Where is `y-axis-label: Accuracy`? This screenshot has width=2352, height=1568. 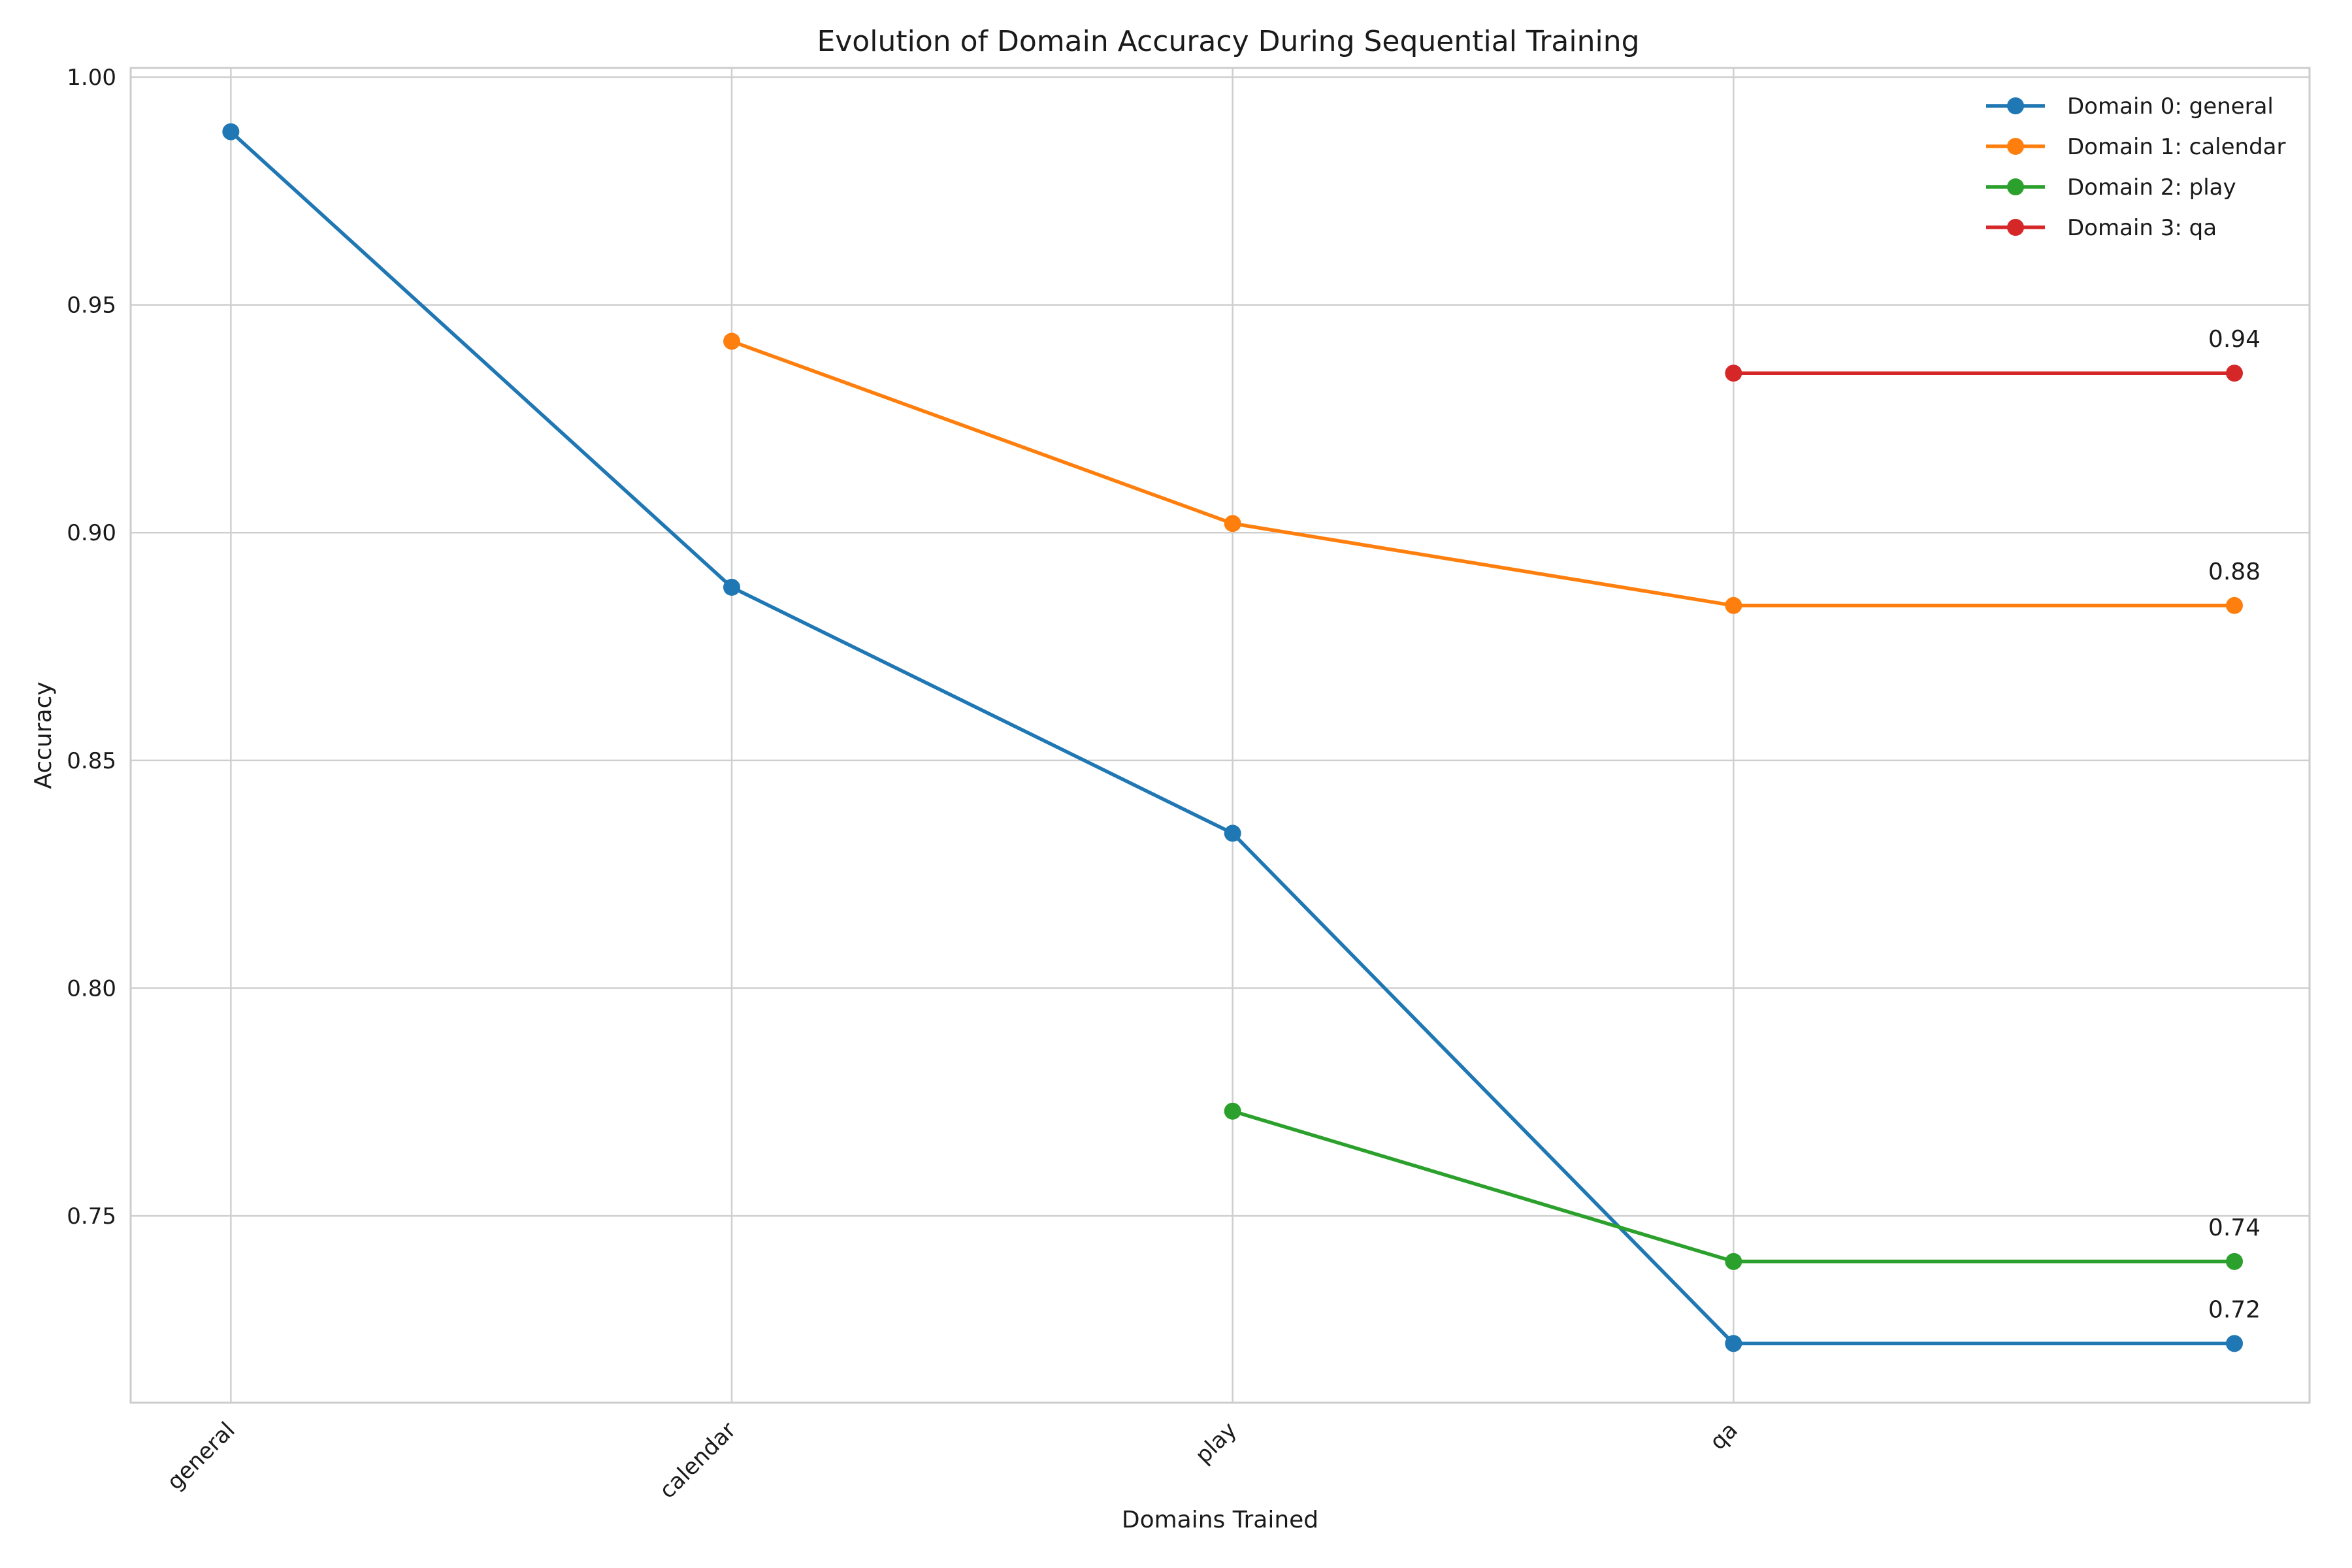 y-axis-label: Accuracy is located at coordinates (43, 735).